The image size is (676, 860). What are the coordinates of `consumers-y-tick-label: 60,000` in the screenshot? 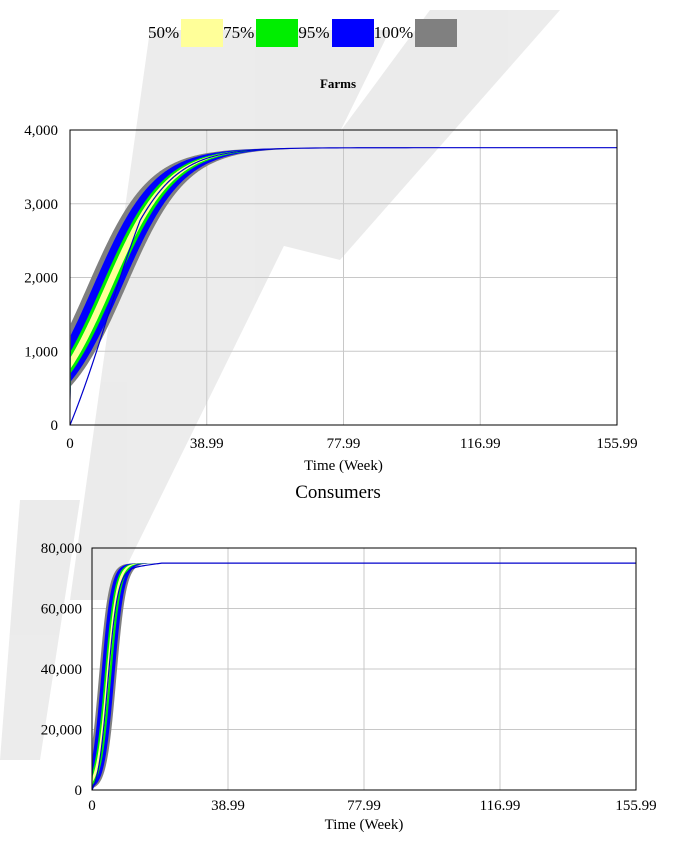 It's located at (61, 610).